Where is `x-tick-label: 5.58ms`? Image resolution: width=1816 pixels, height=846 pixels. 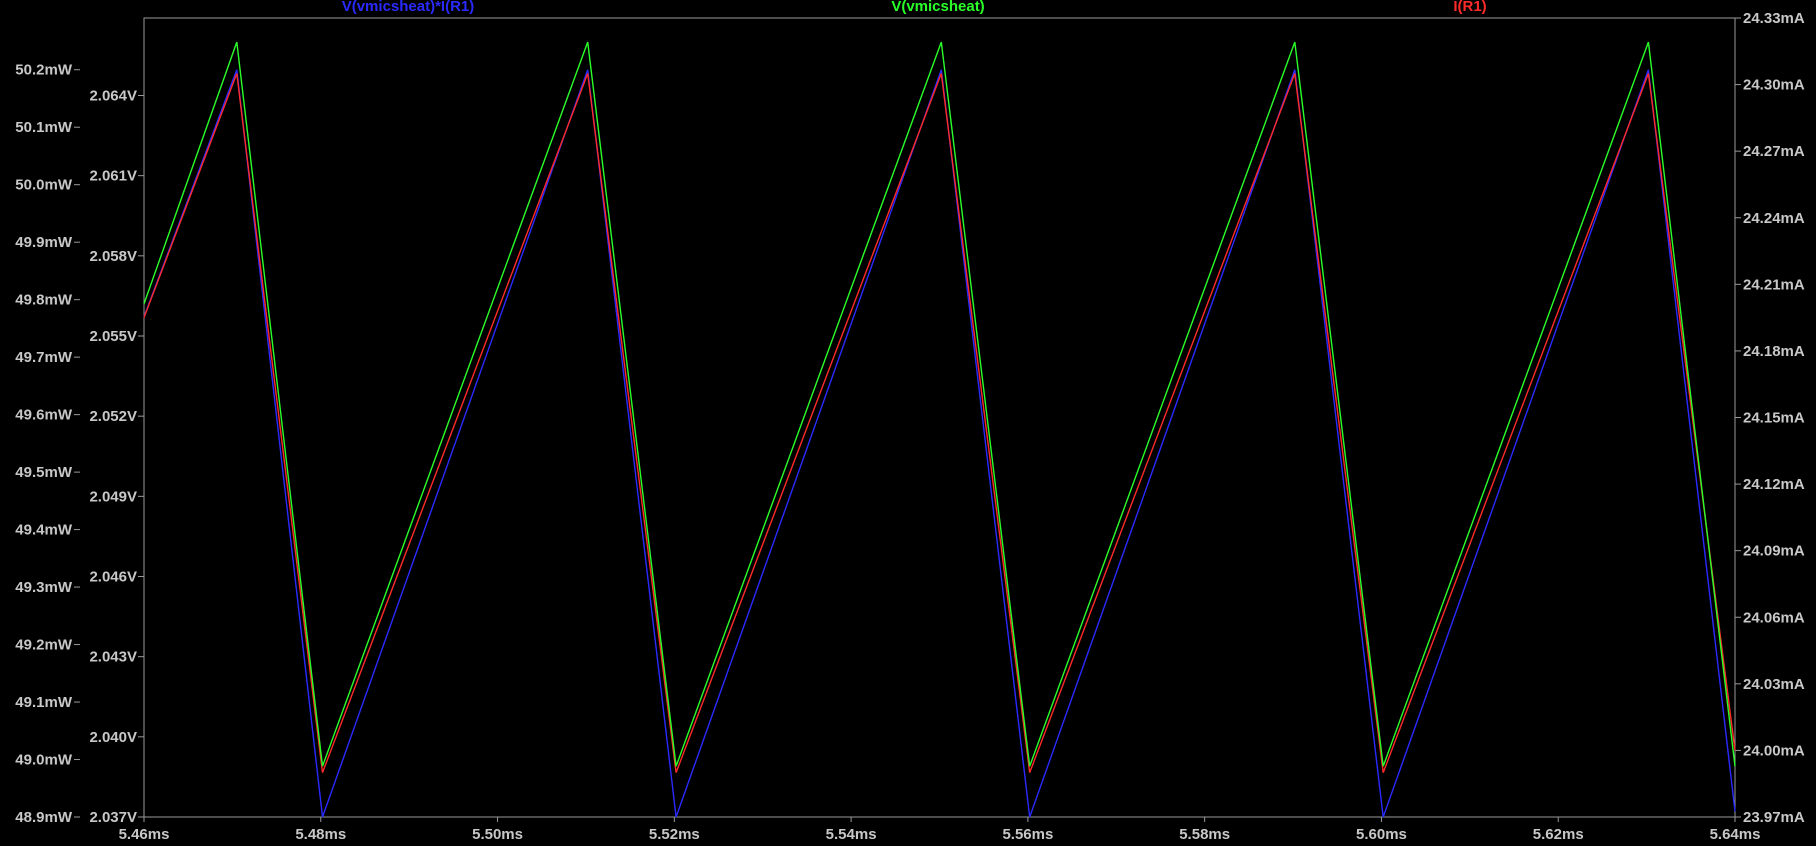 x-tick-label: 5.58ms is located at coordinates (1204, 834).